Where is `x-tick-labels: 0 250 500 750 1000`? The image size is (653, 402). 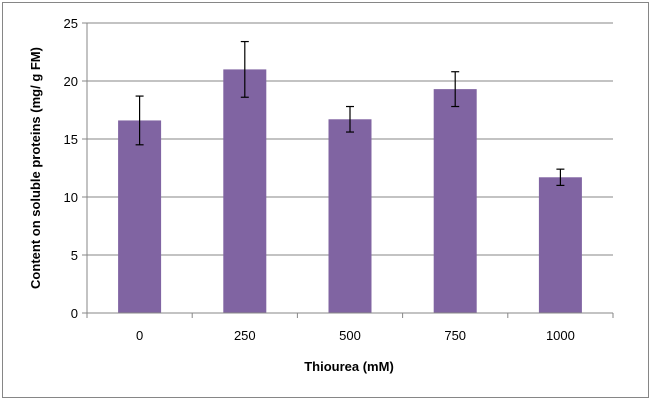
x-tick-labels: 0 250 500 750 1000 is located at coordinates (355, 335).